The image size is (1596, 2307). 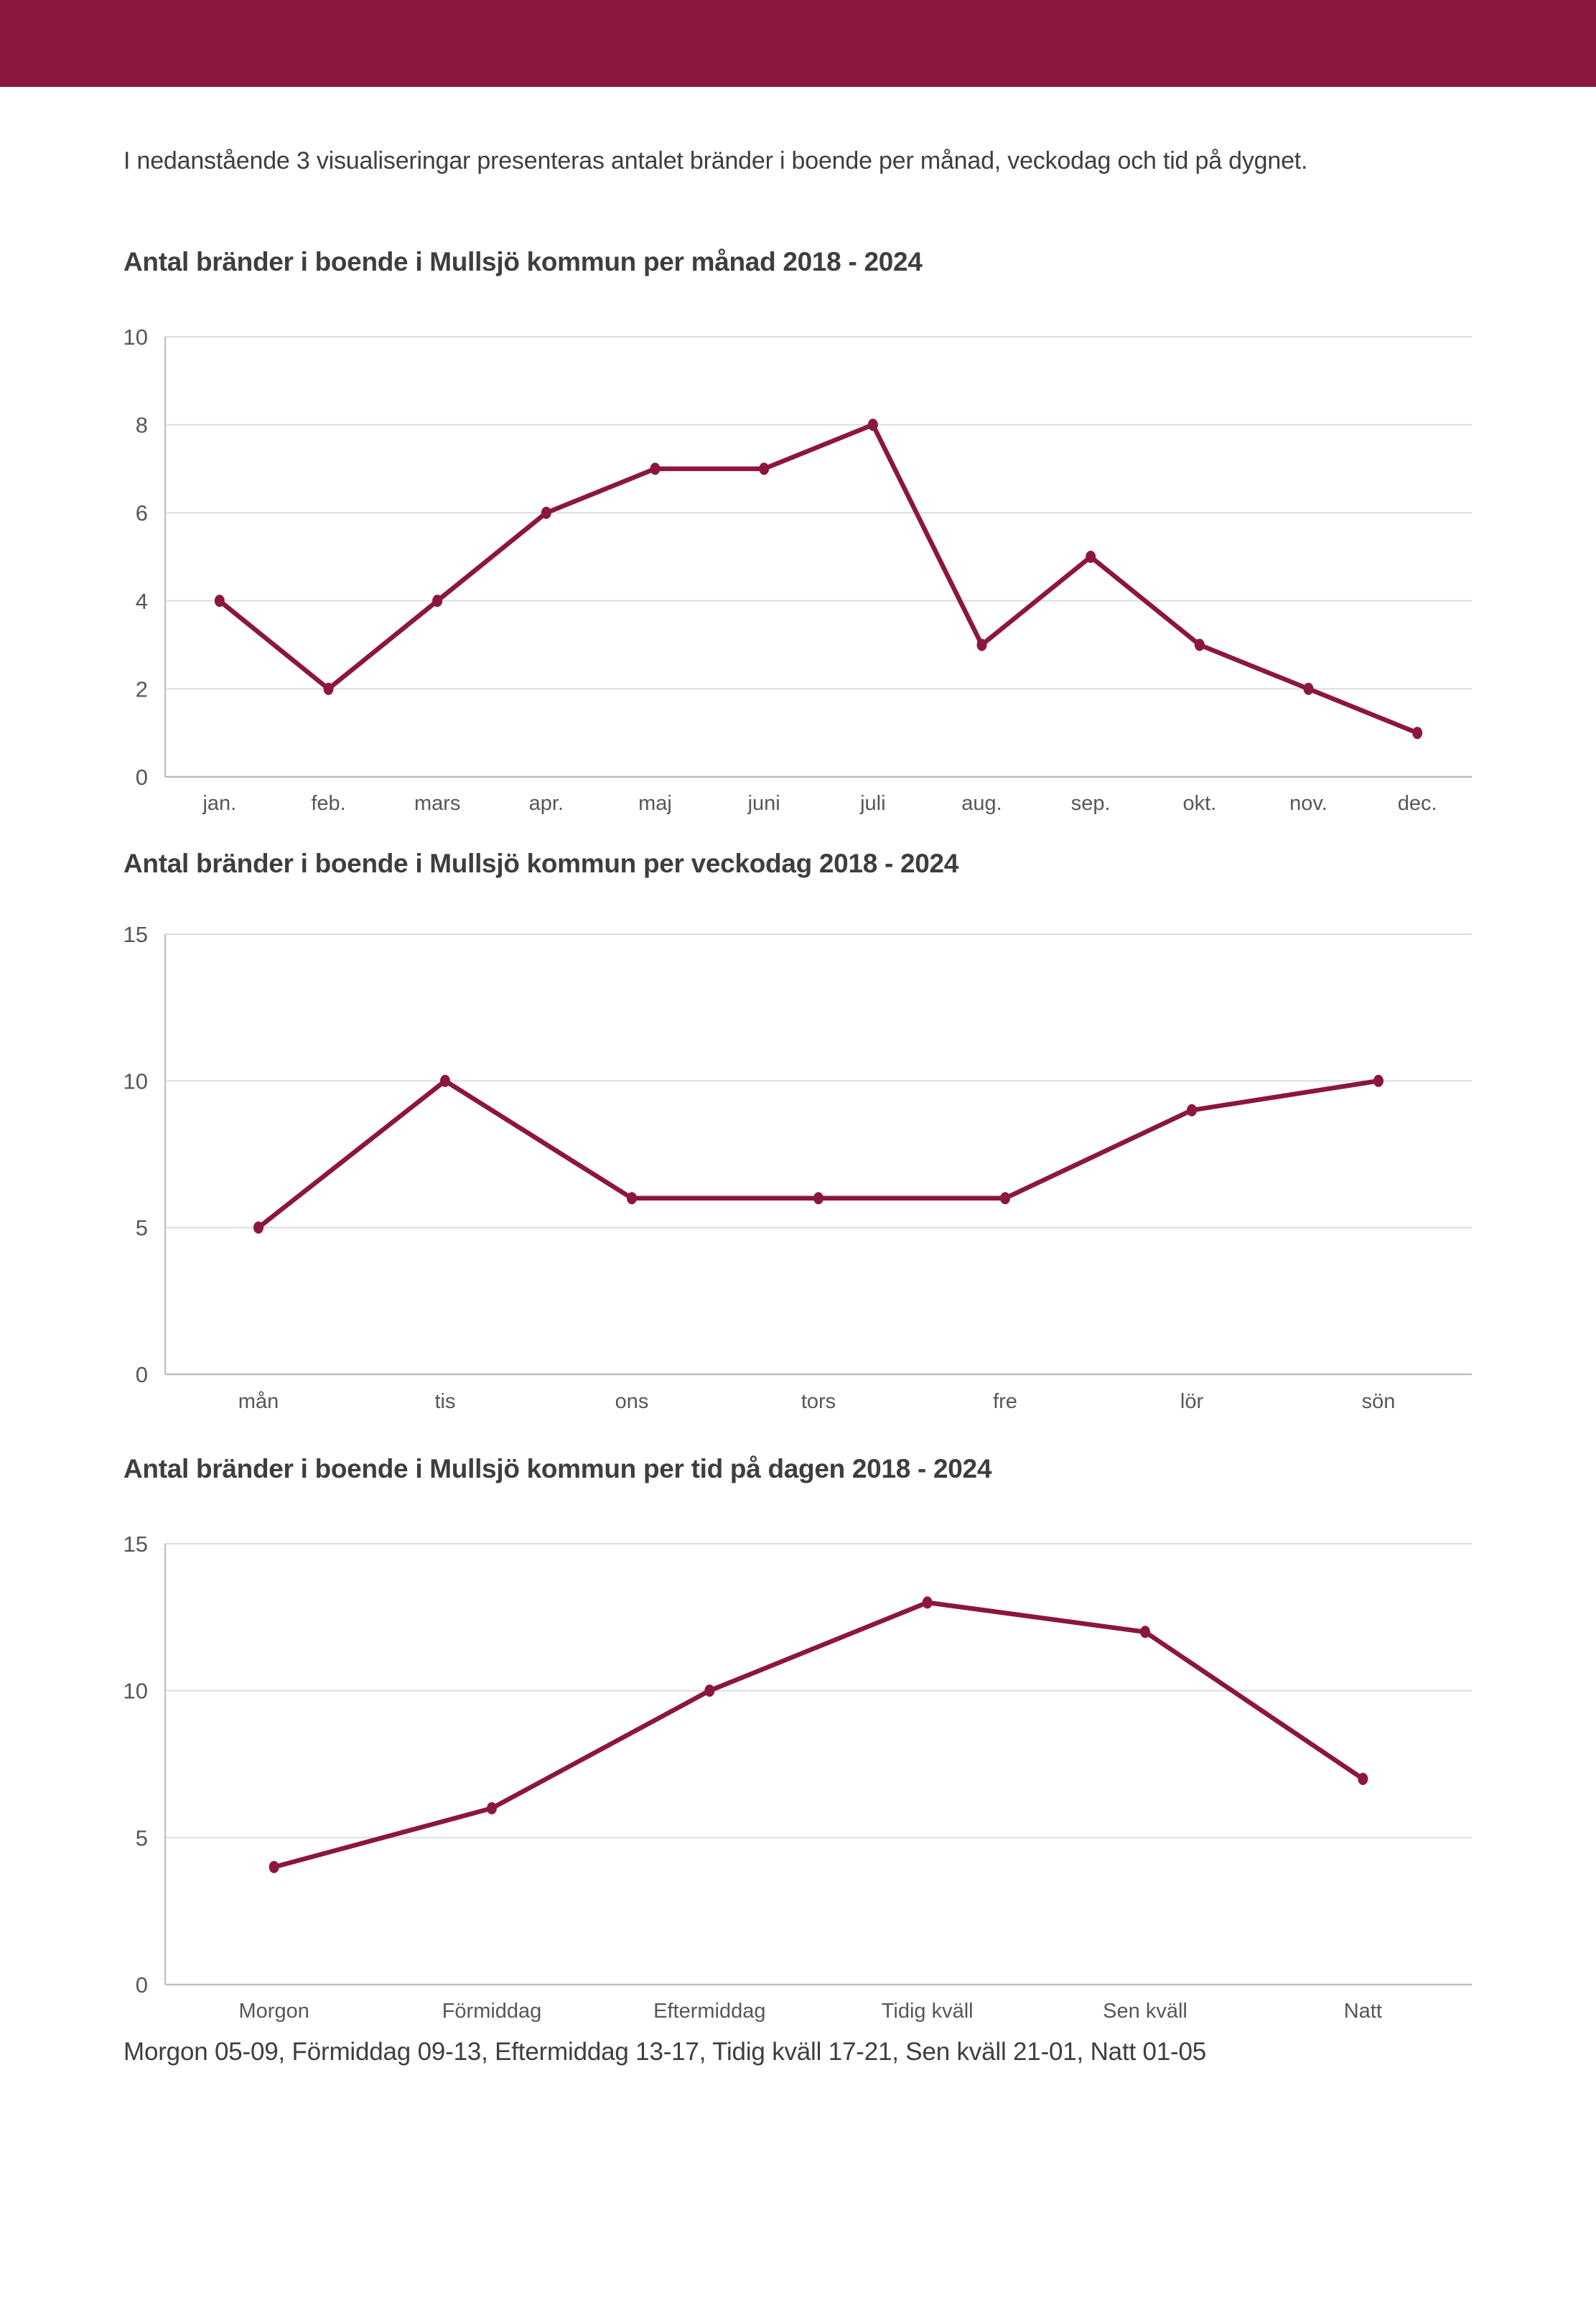 I want to click on x-axis-label: feb., so click(x=328, y=803).